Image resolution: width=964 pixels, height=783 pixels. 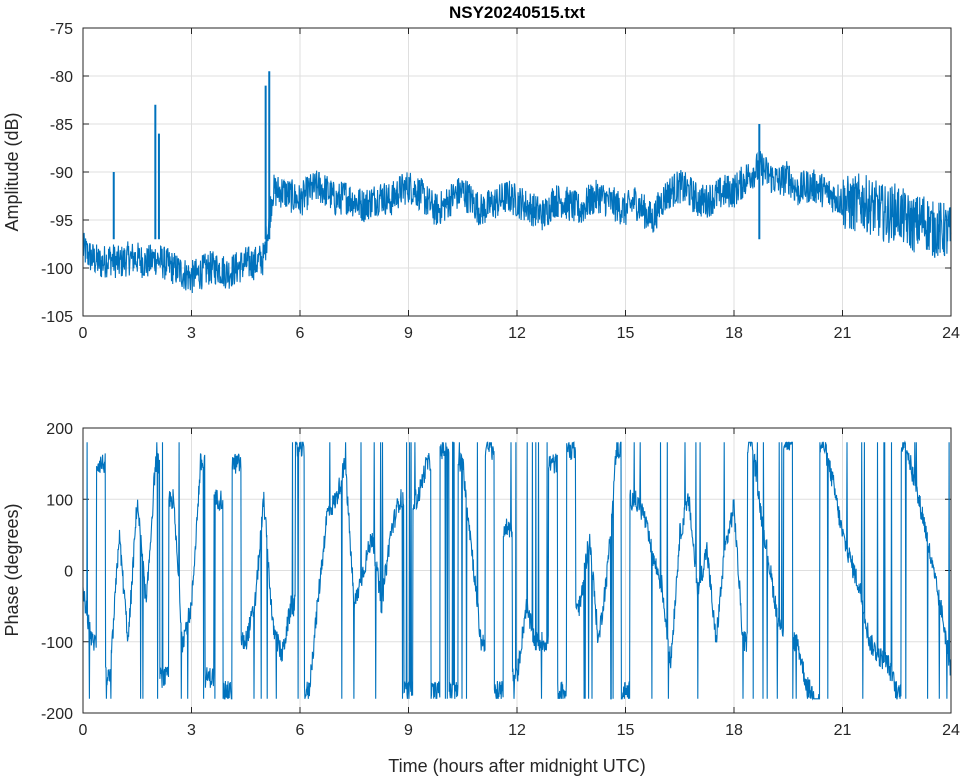 What do you see at coordinates (12, 171) in the screenshot?
I see `amplitude-ylabel: Amplitude (dB)` at bounding box center [12, 171].